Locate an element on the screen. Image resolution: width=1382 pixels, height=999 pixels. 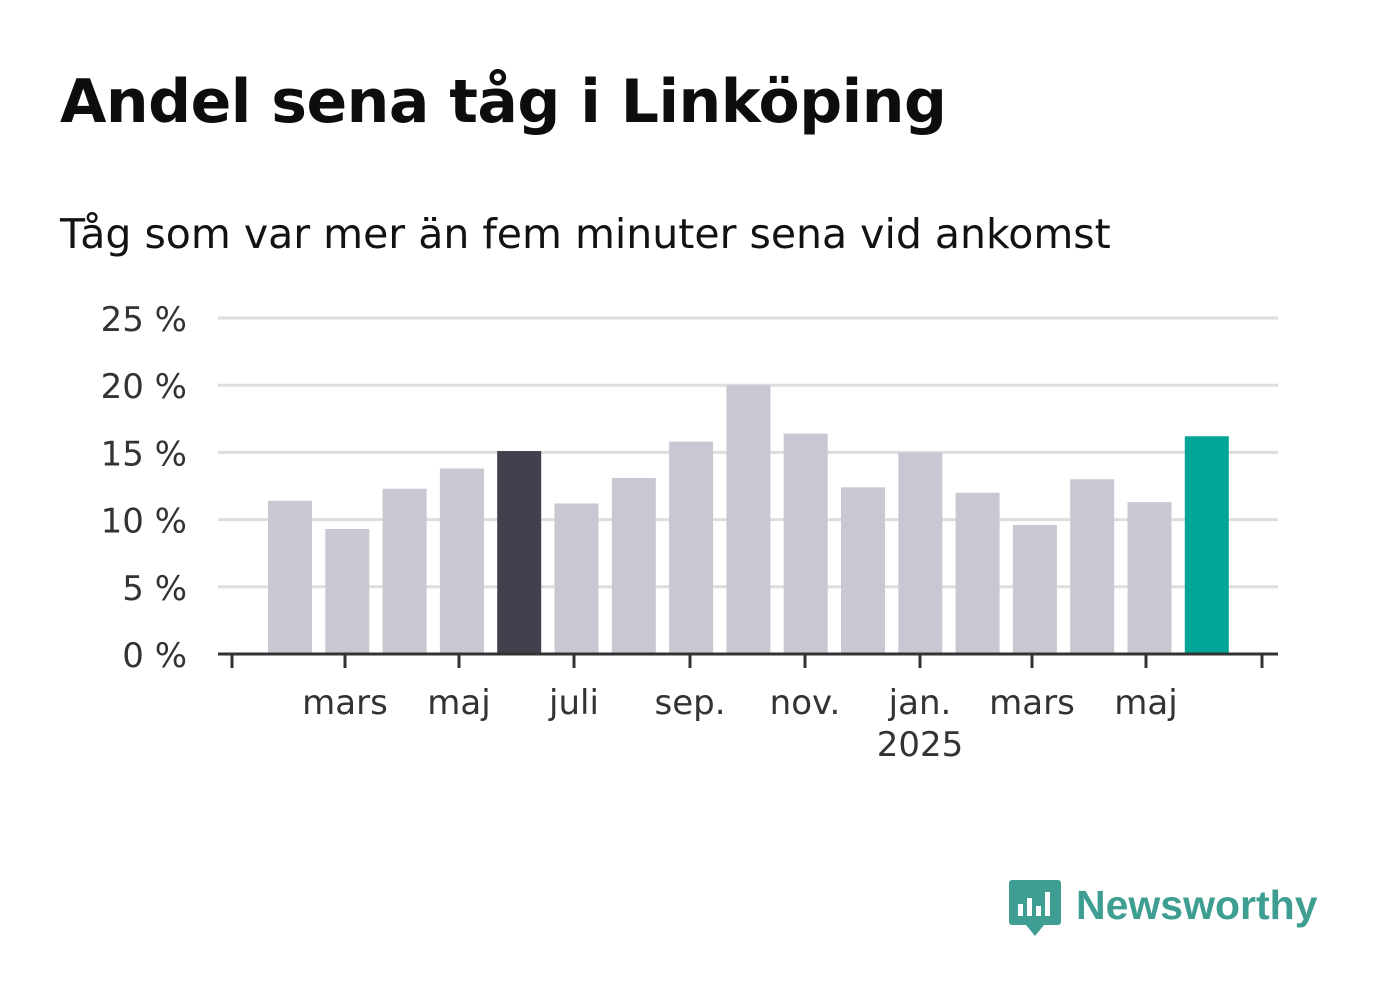
newsworthy-logo: Newsworthy is located at coordinates (1163, 909).